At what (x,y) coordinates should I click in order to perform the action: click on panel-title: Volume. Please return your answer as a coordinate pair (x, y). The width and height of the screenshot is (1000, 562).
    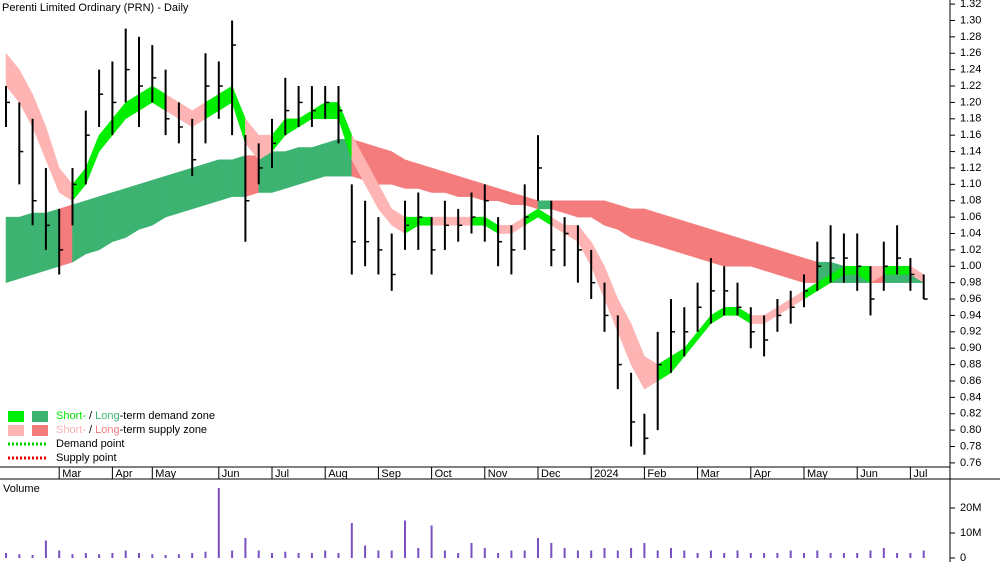
    Looking at the image, I should click on (21, 489).